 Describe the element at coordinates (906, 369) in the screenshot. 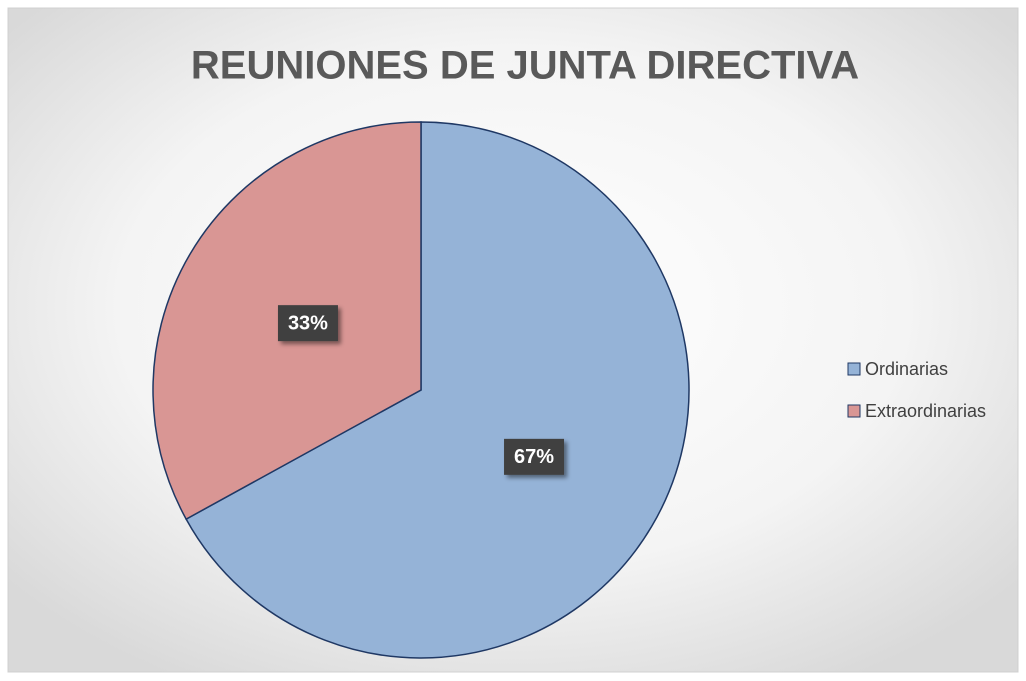

I see `legend-label: Ordinarias` at that location.